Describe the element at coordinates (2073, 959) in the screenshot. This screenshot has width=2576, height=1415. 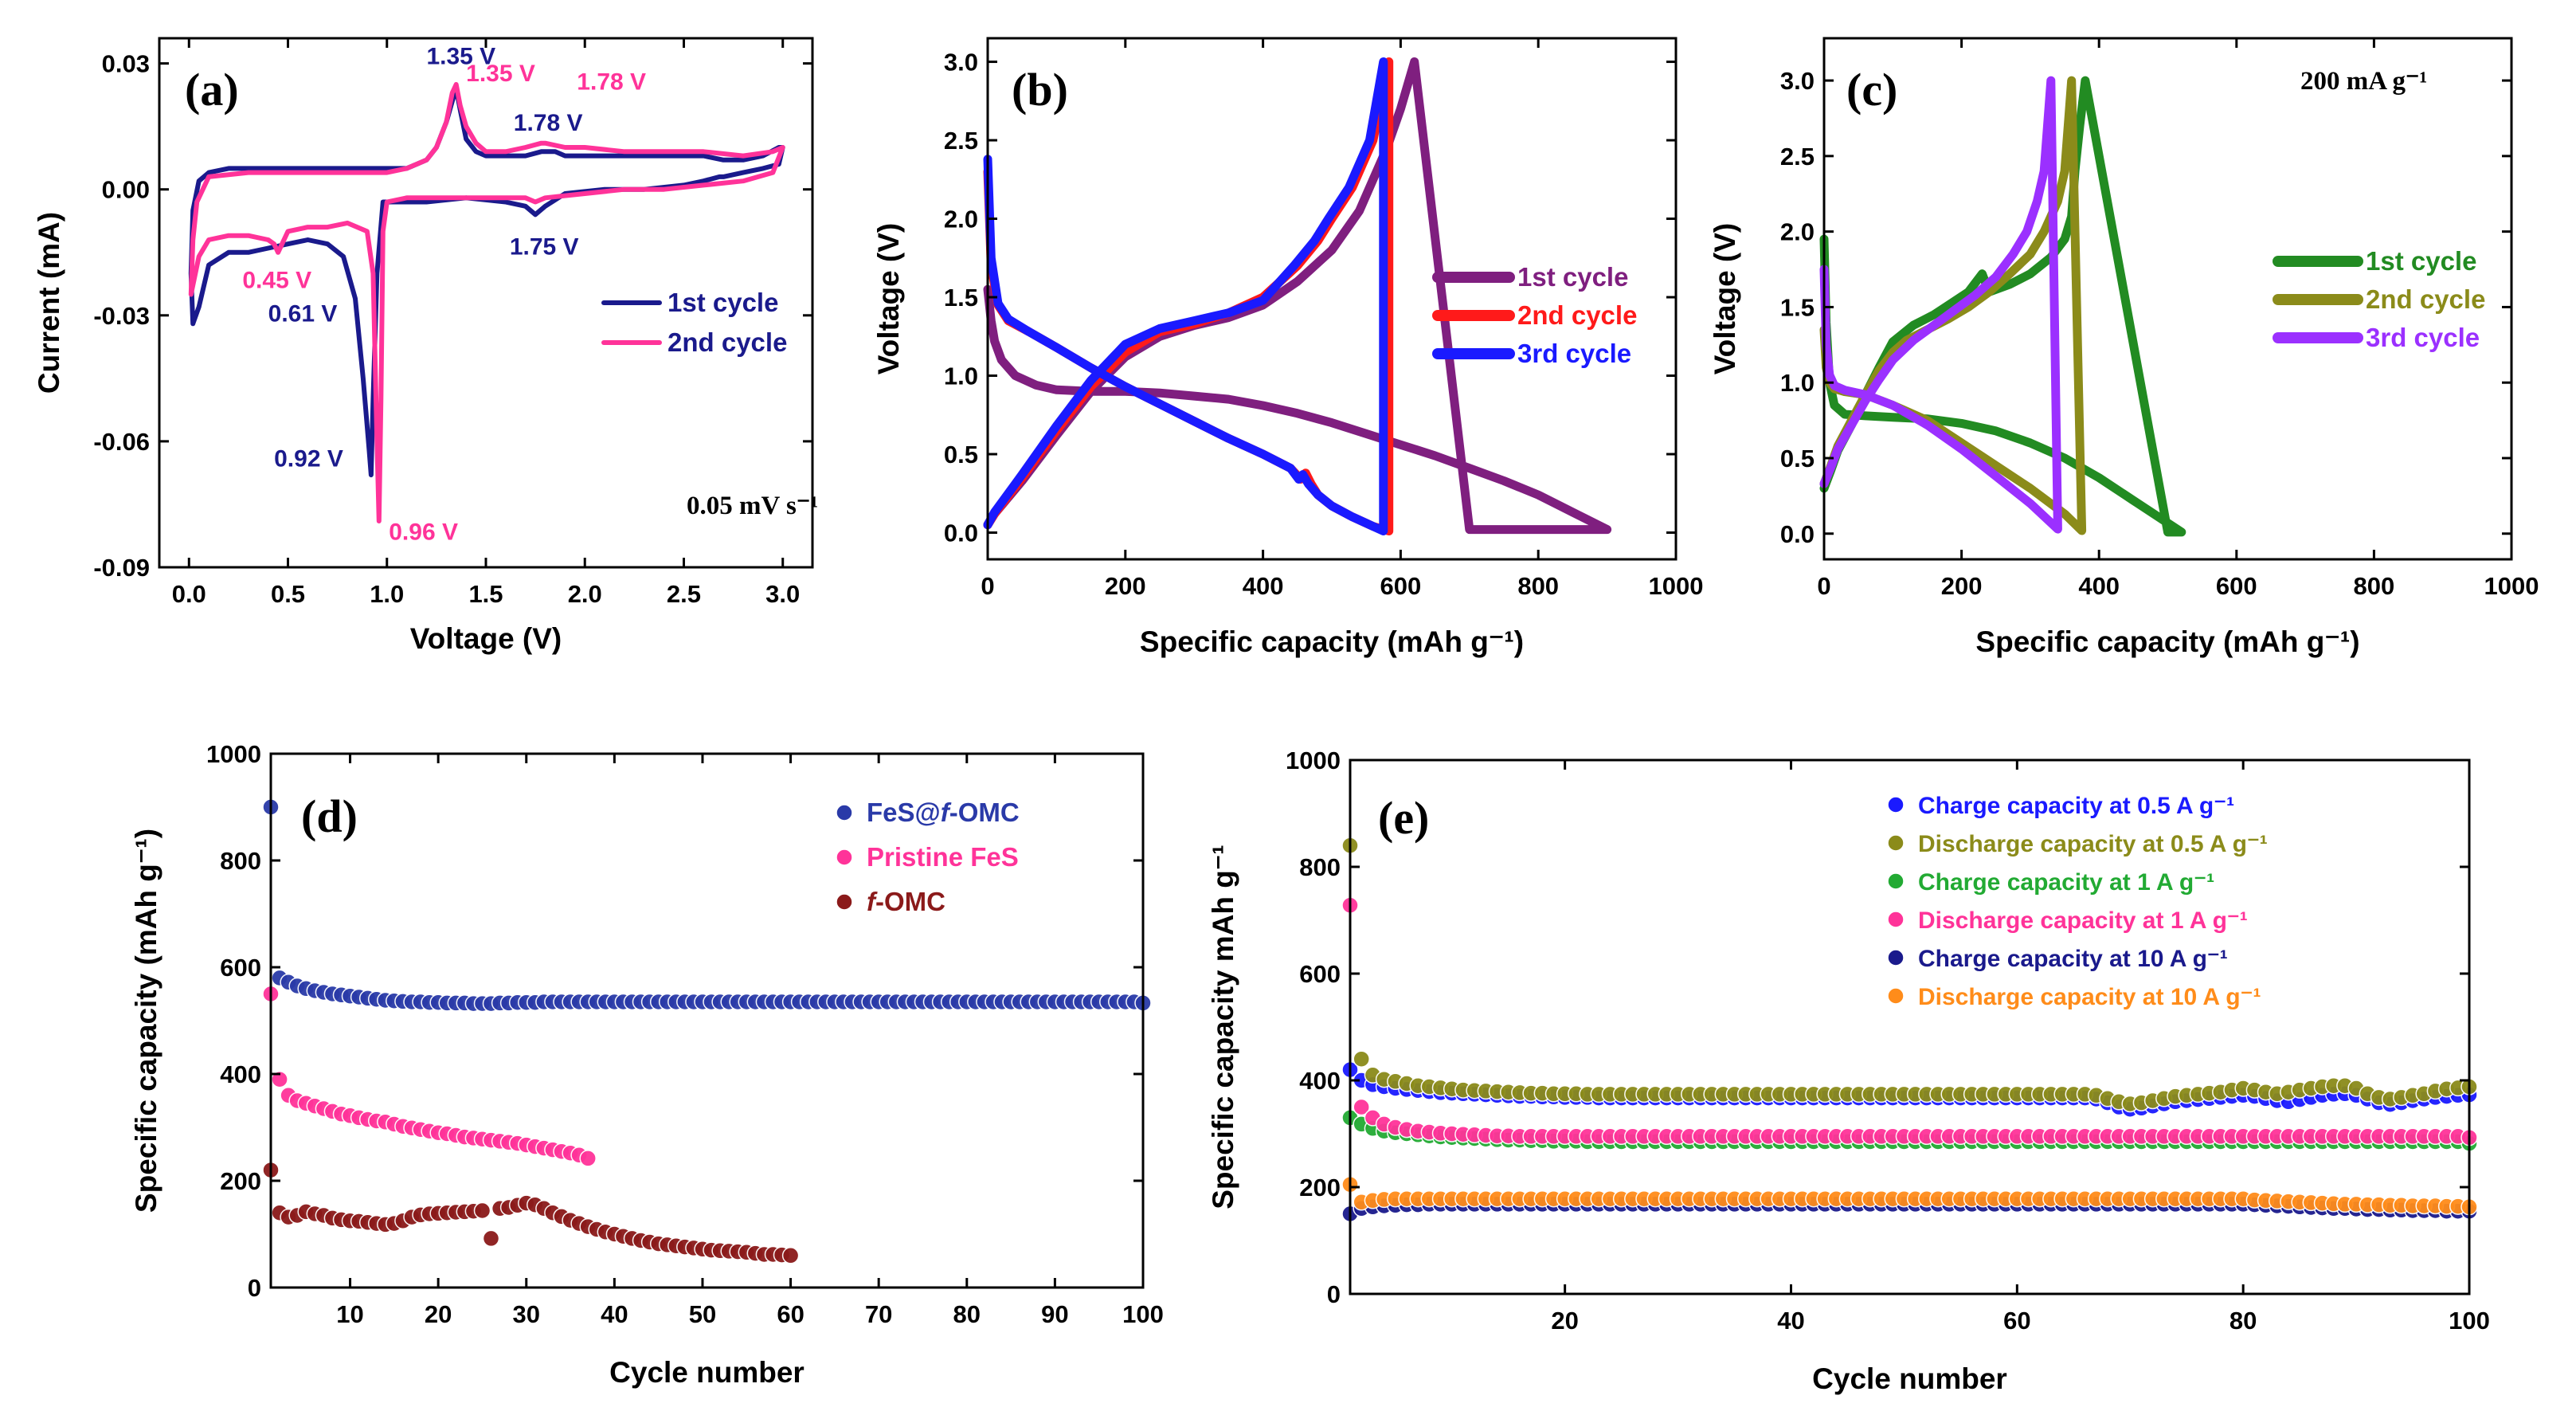
I see `legend-label: Charge capacity at 10 A g⁻¹` at that location.